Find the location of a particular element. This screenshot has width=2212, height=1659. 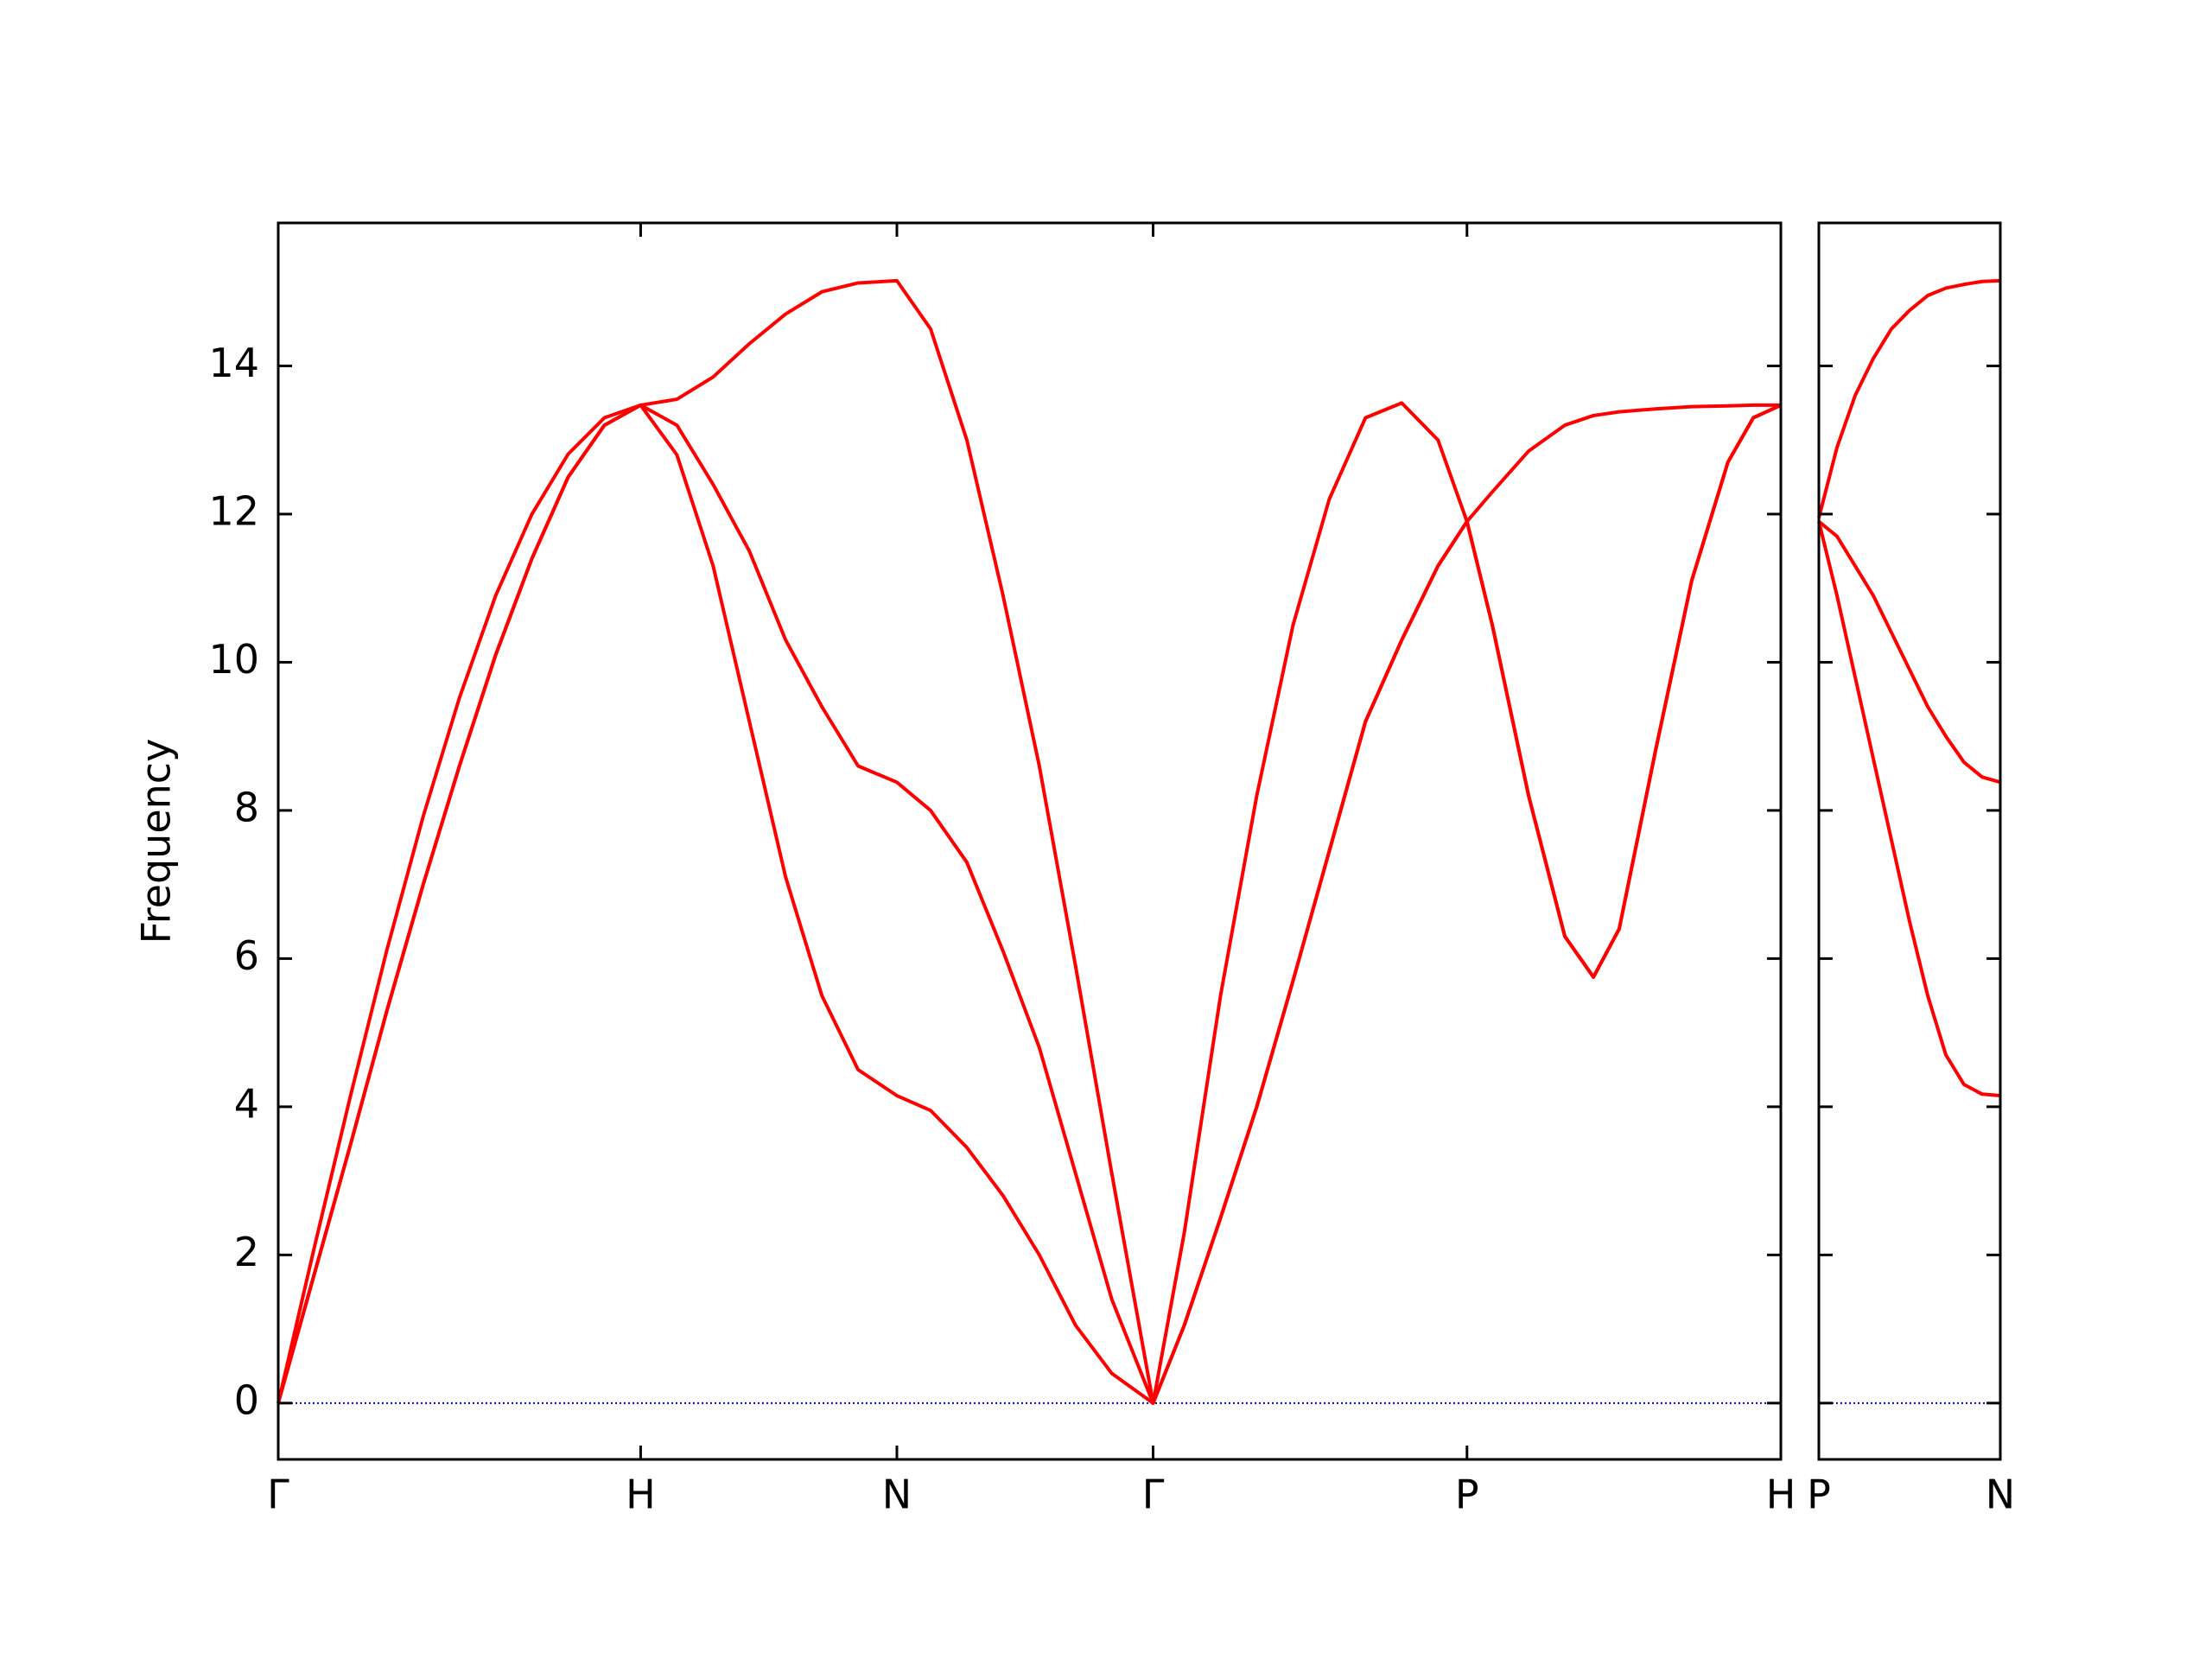

y-tick-label: 8 is located at coordinates (246, 807).